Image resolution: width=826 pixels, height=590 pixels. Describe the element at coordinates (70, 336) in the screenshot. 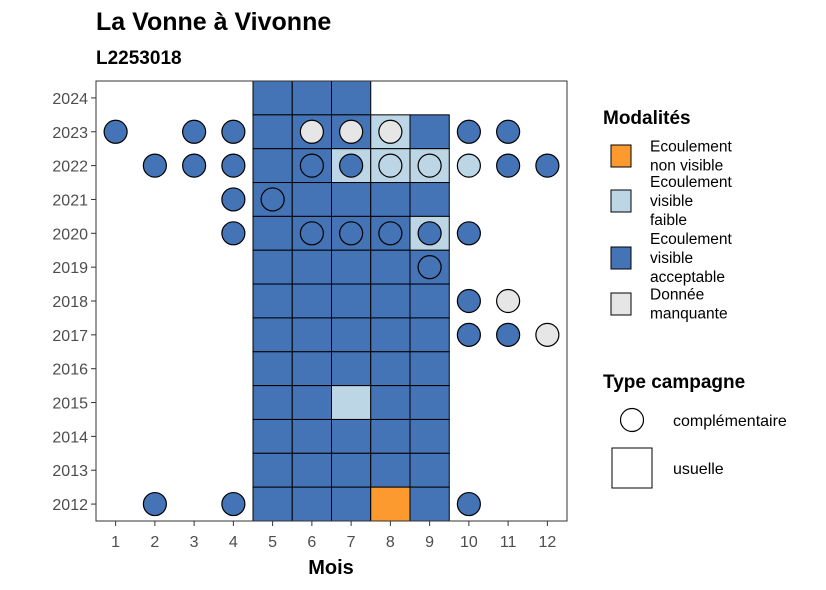

I see `y-tick-label: 2017` at that location.